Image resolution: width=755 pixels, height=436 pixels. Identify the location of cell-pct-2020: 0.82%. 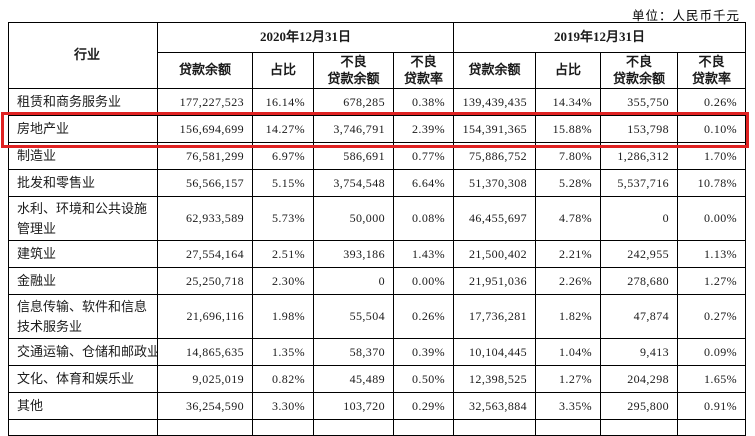
(283, 379).